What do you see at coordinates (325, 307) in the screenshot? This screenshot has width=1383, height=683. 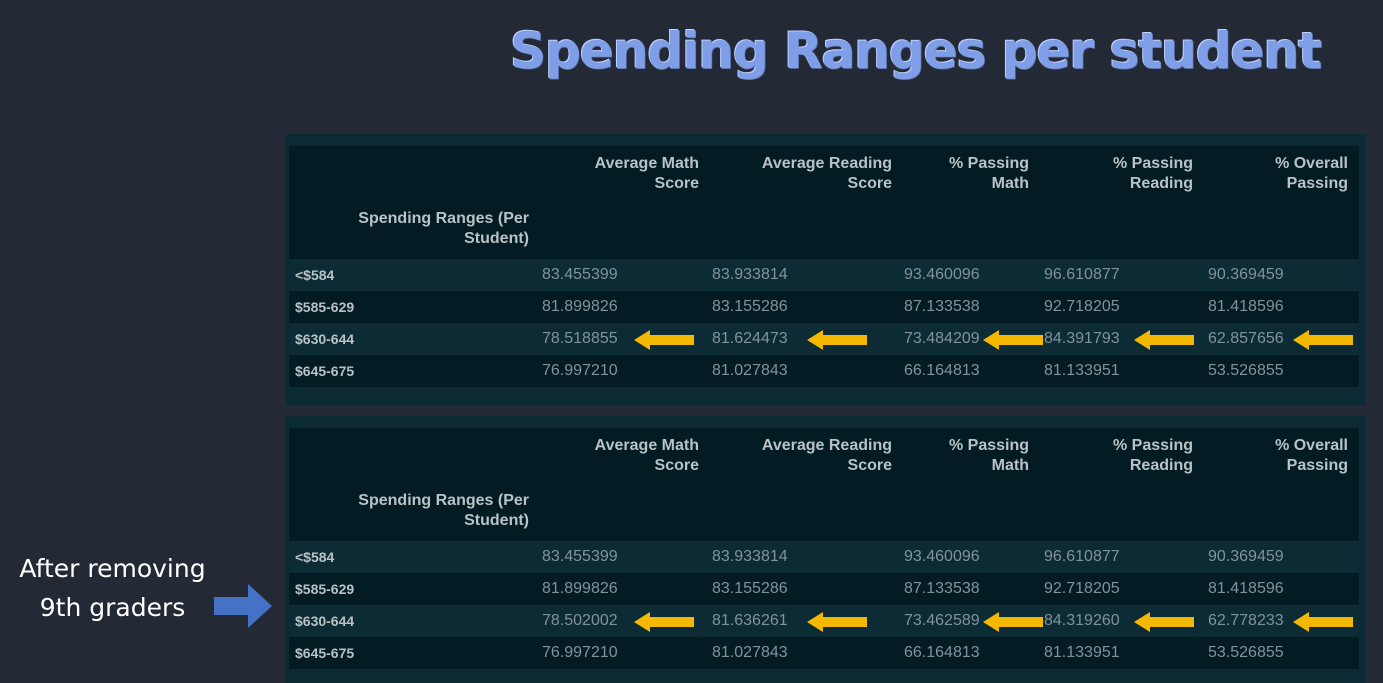 I see `row-label: $585-629` at bounding box center [325, 307].